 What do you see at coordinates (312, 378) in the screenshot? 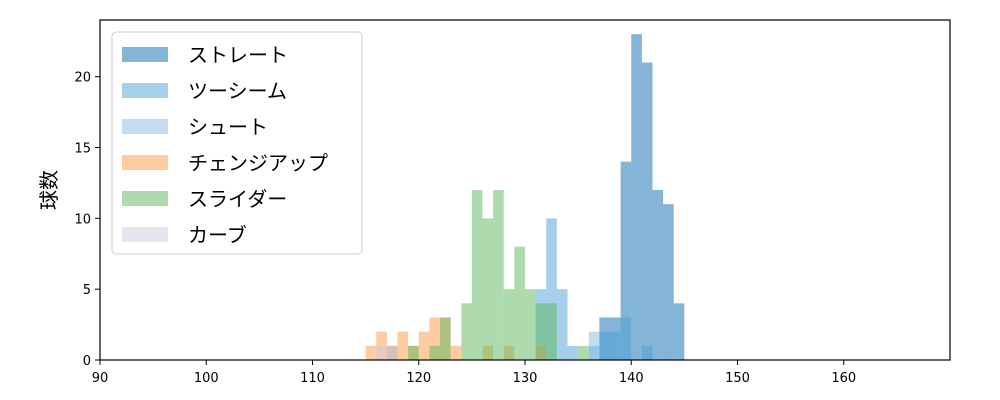
I see `x-tick-label: 110` at bounding box center [312, 378].